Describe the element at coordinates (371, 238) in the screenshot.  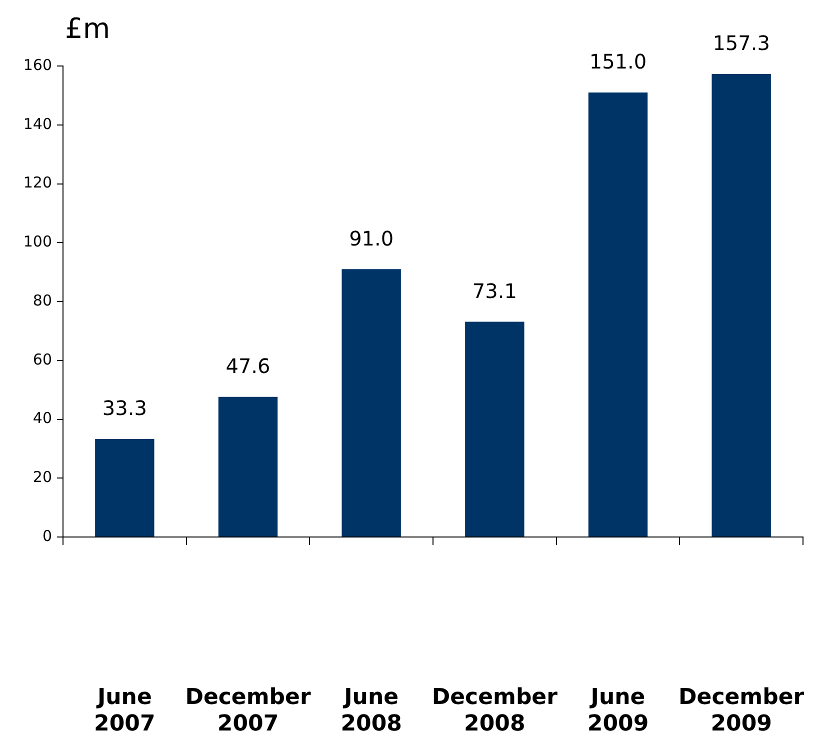
I see `data-label: 91.0` at that location.